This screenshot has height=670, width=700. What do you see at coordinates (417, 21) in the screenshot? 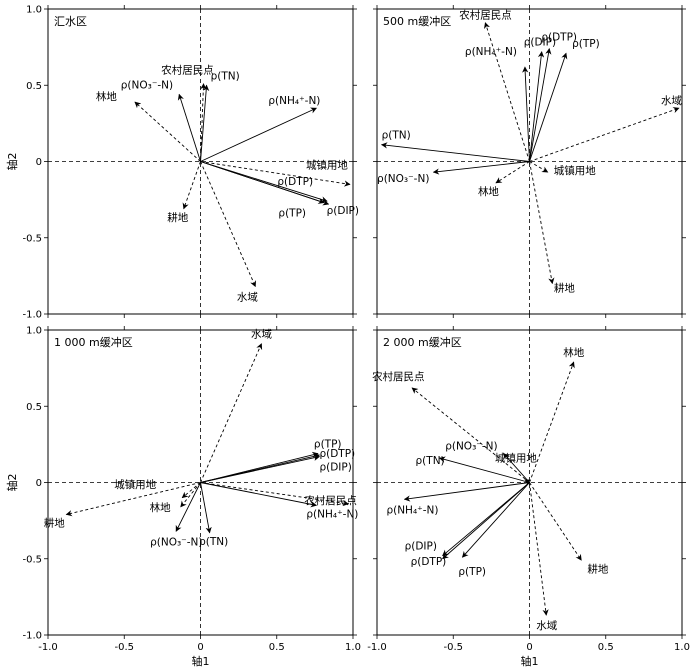
I see `panel-title: 500 m缓冲区` at bounding box center [417, 21].